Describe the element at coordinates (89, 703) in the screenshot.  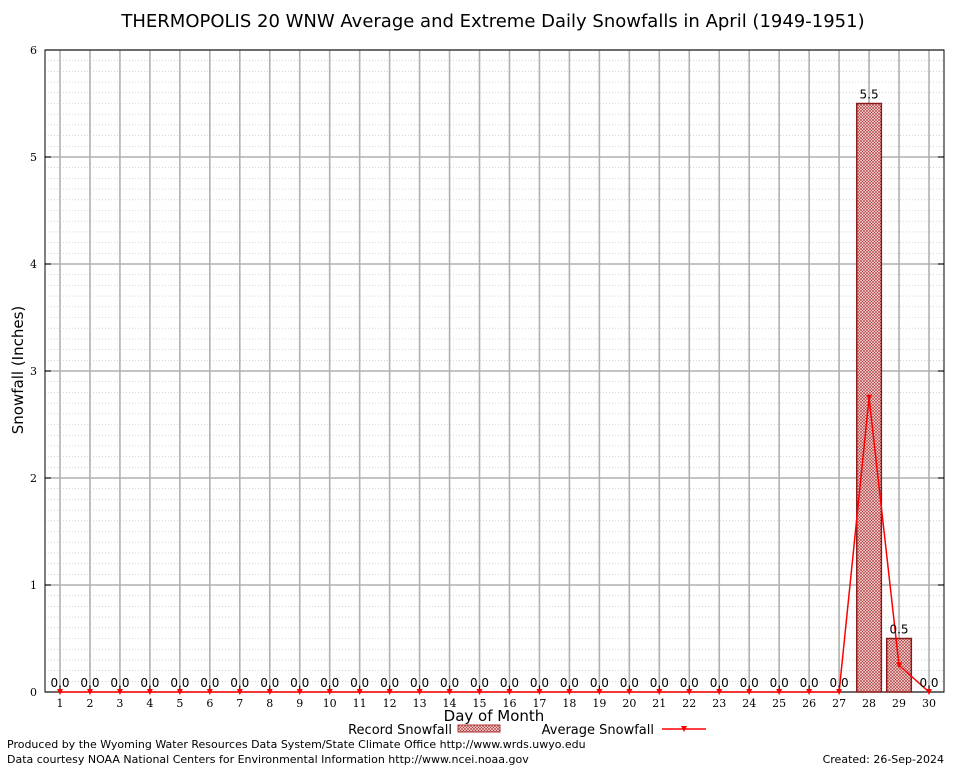
I see `x-tick-label: 2` at that location.